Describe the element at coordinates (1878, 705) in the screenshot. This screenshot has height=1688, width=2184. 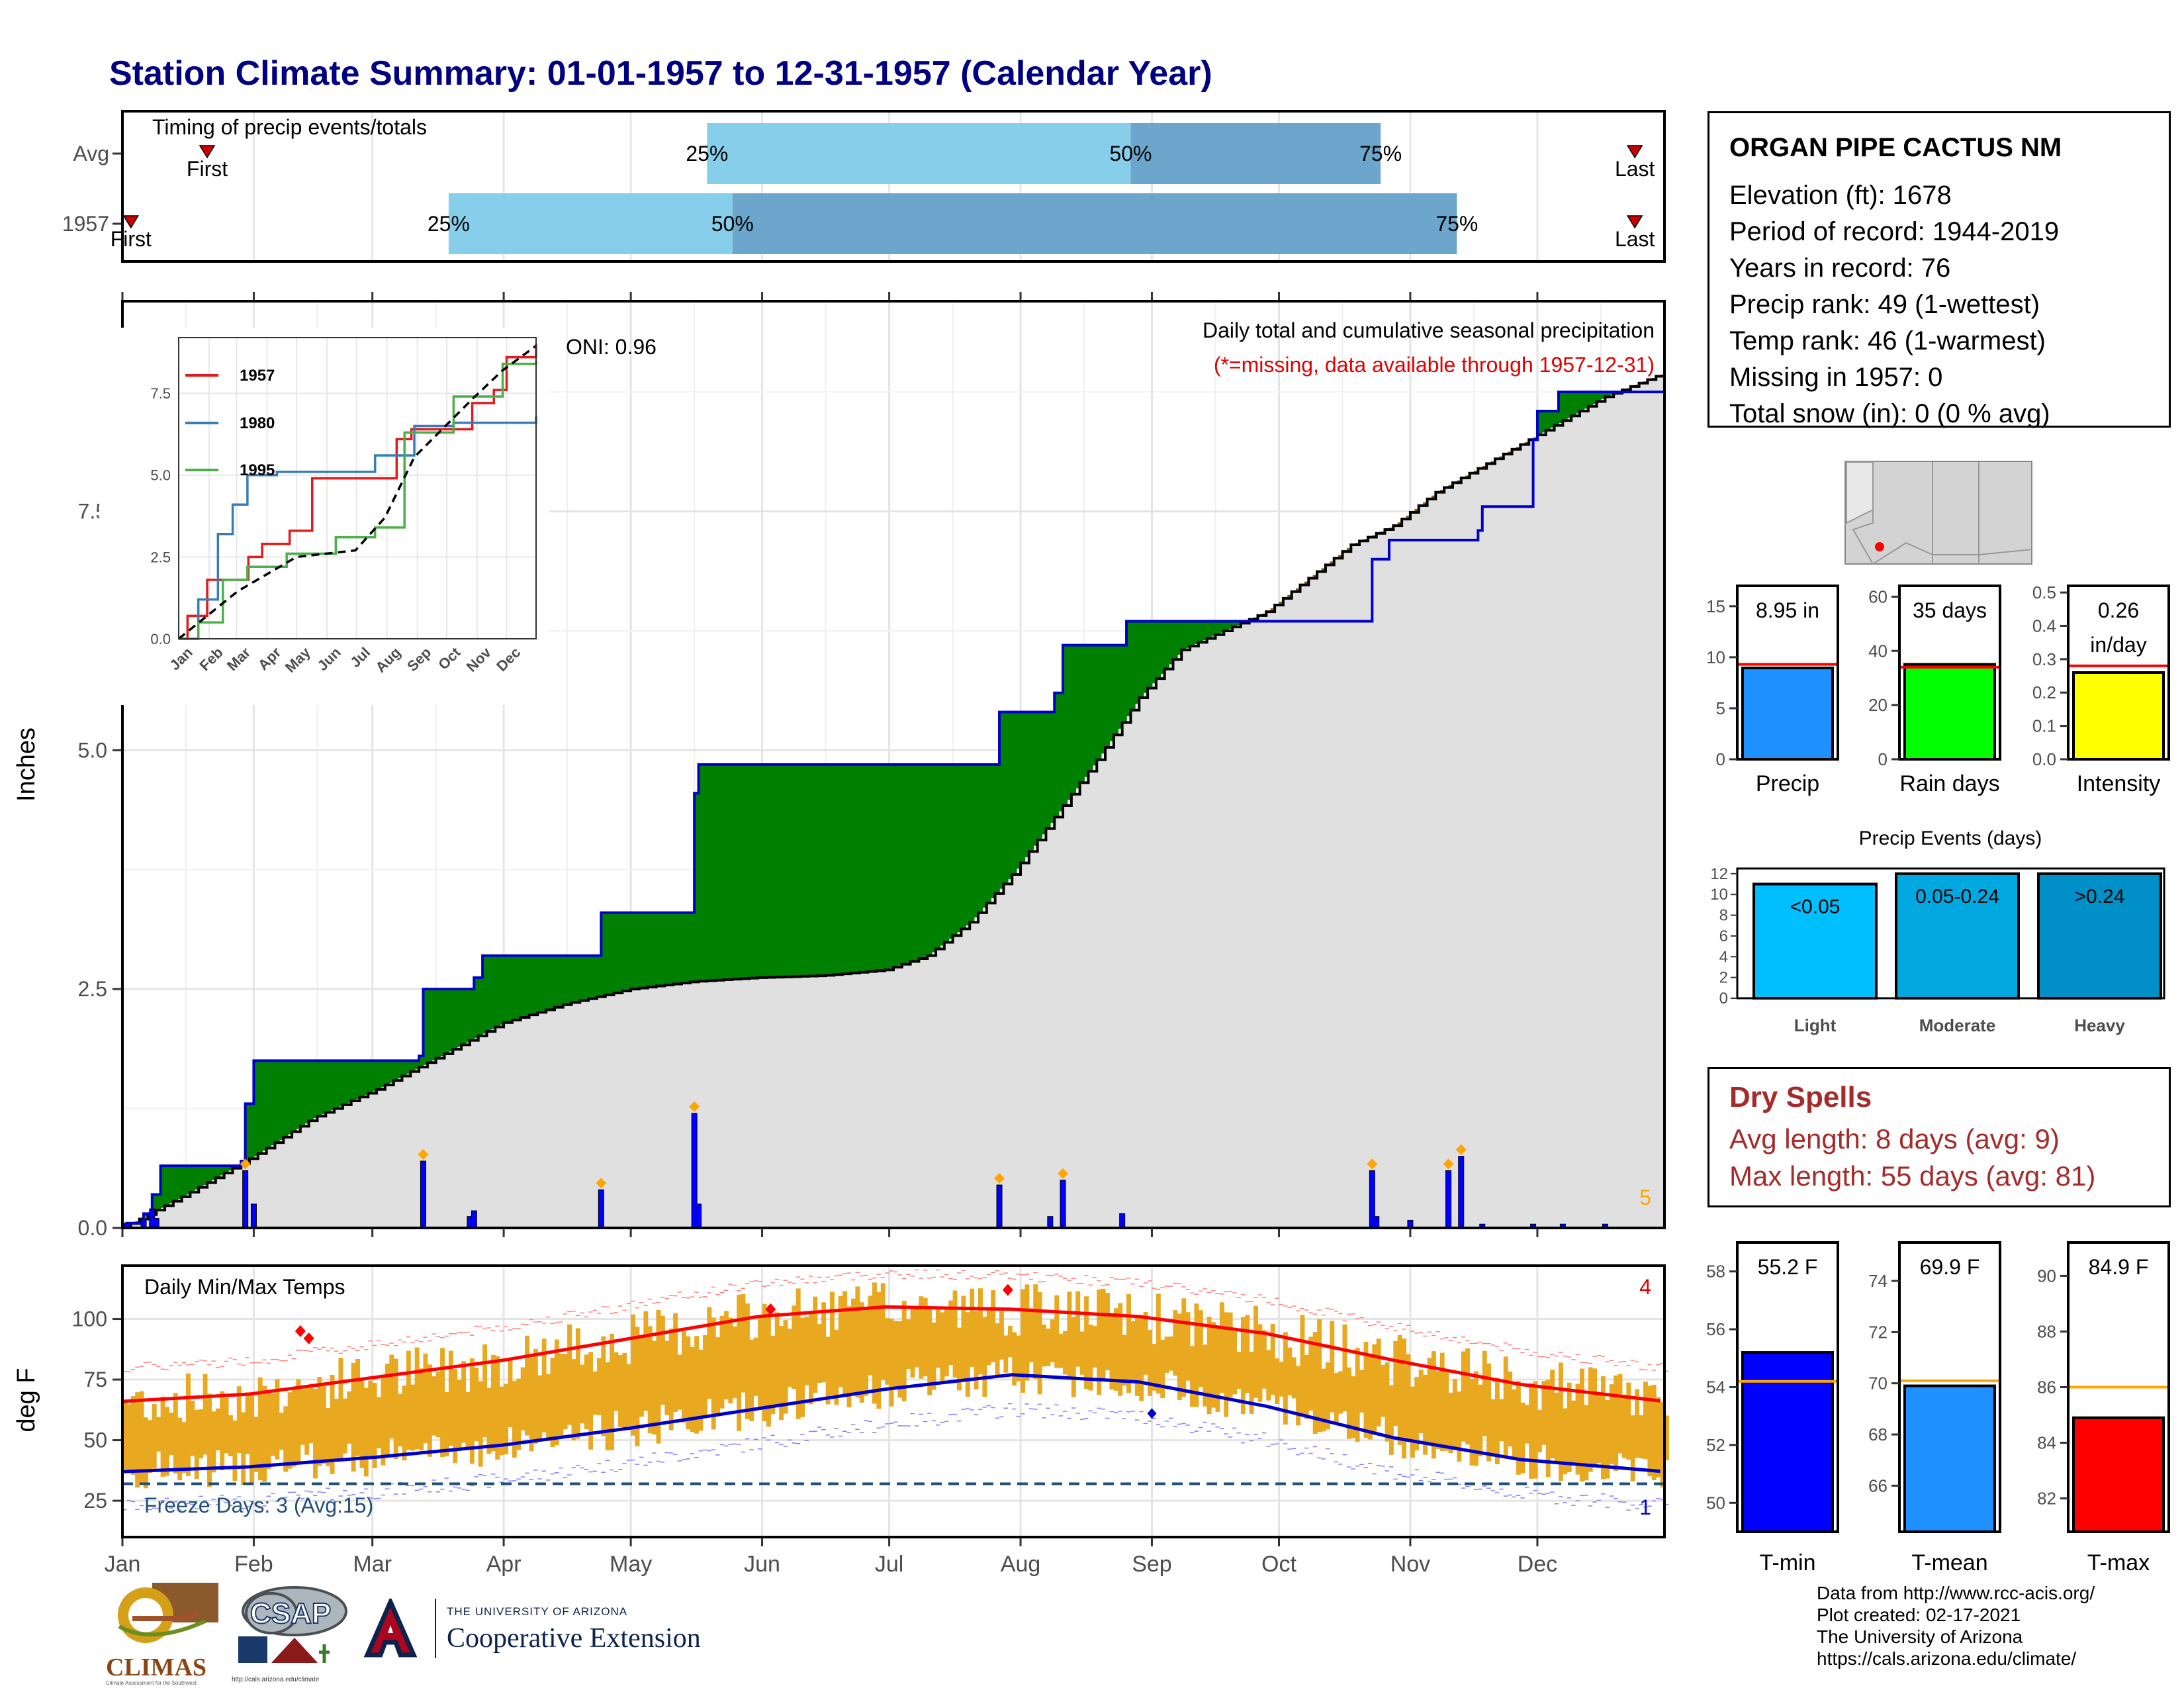
I see `precip-summary-ytick-label: 20` at that location.